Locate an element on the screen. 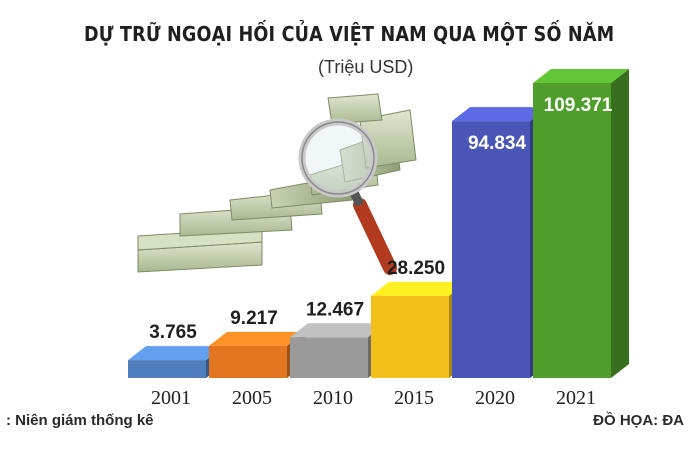 The image size is (690, 472). bar-2021 is located at coordinates (581, 223).